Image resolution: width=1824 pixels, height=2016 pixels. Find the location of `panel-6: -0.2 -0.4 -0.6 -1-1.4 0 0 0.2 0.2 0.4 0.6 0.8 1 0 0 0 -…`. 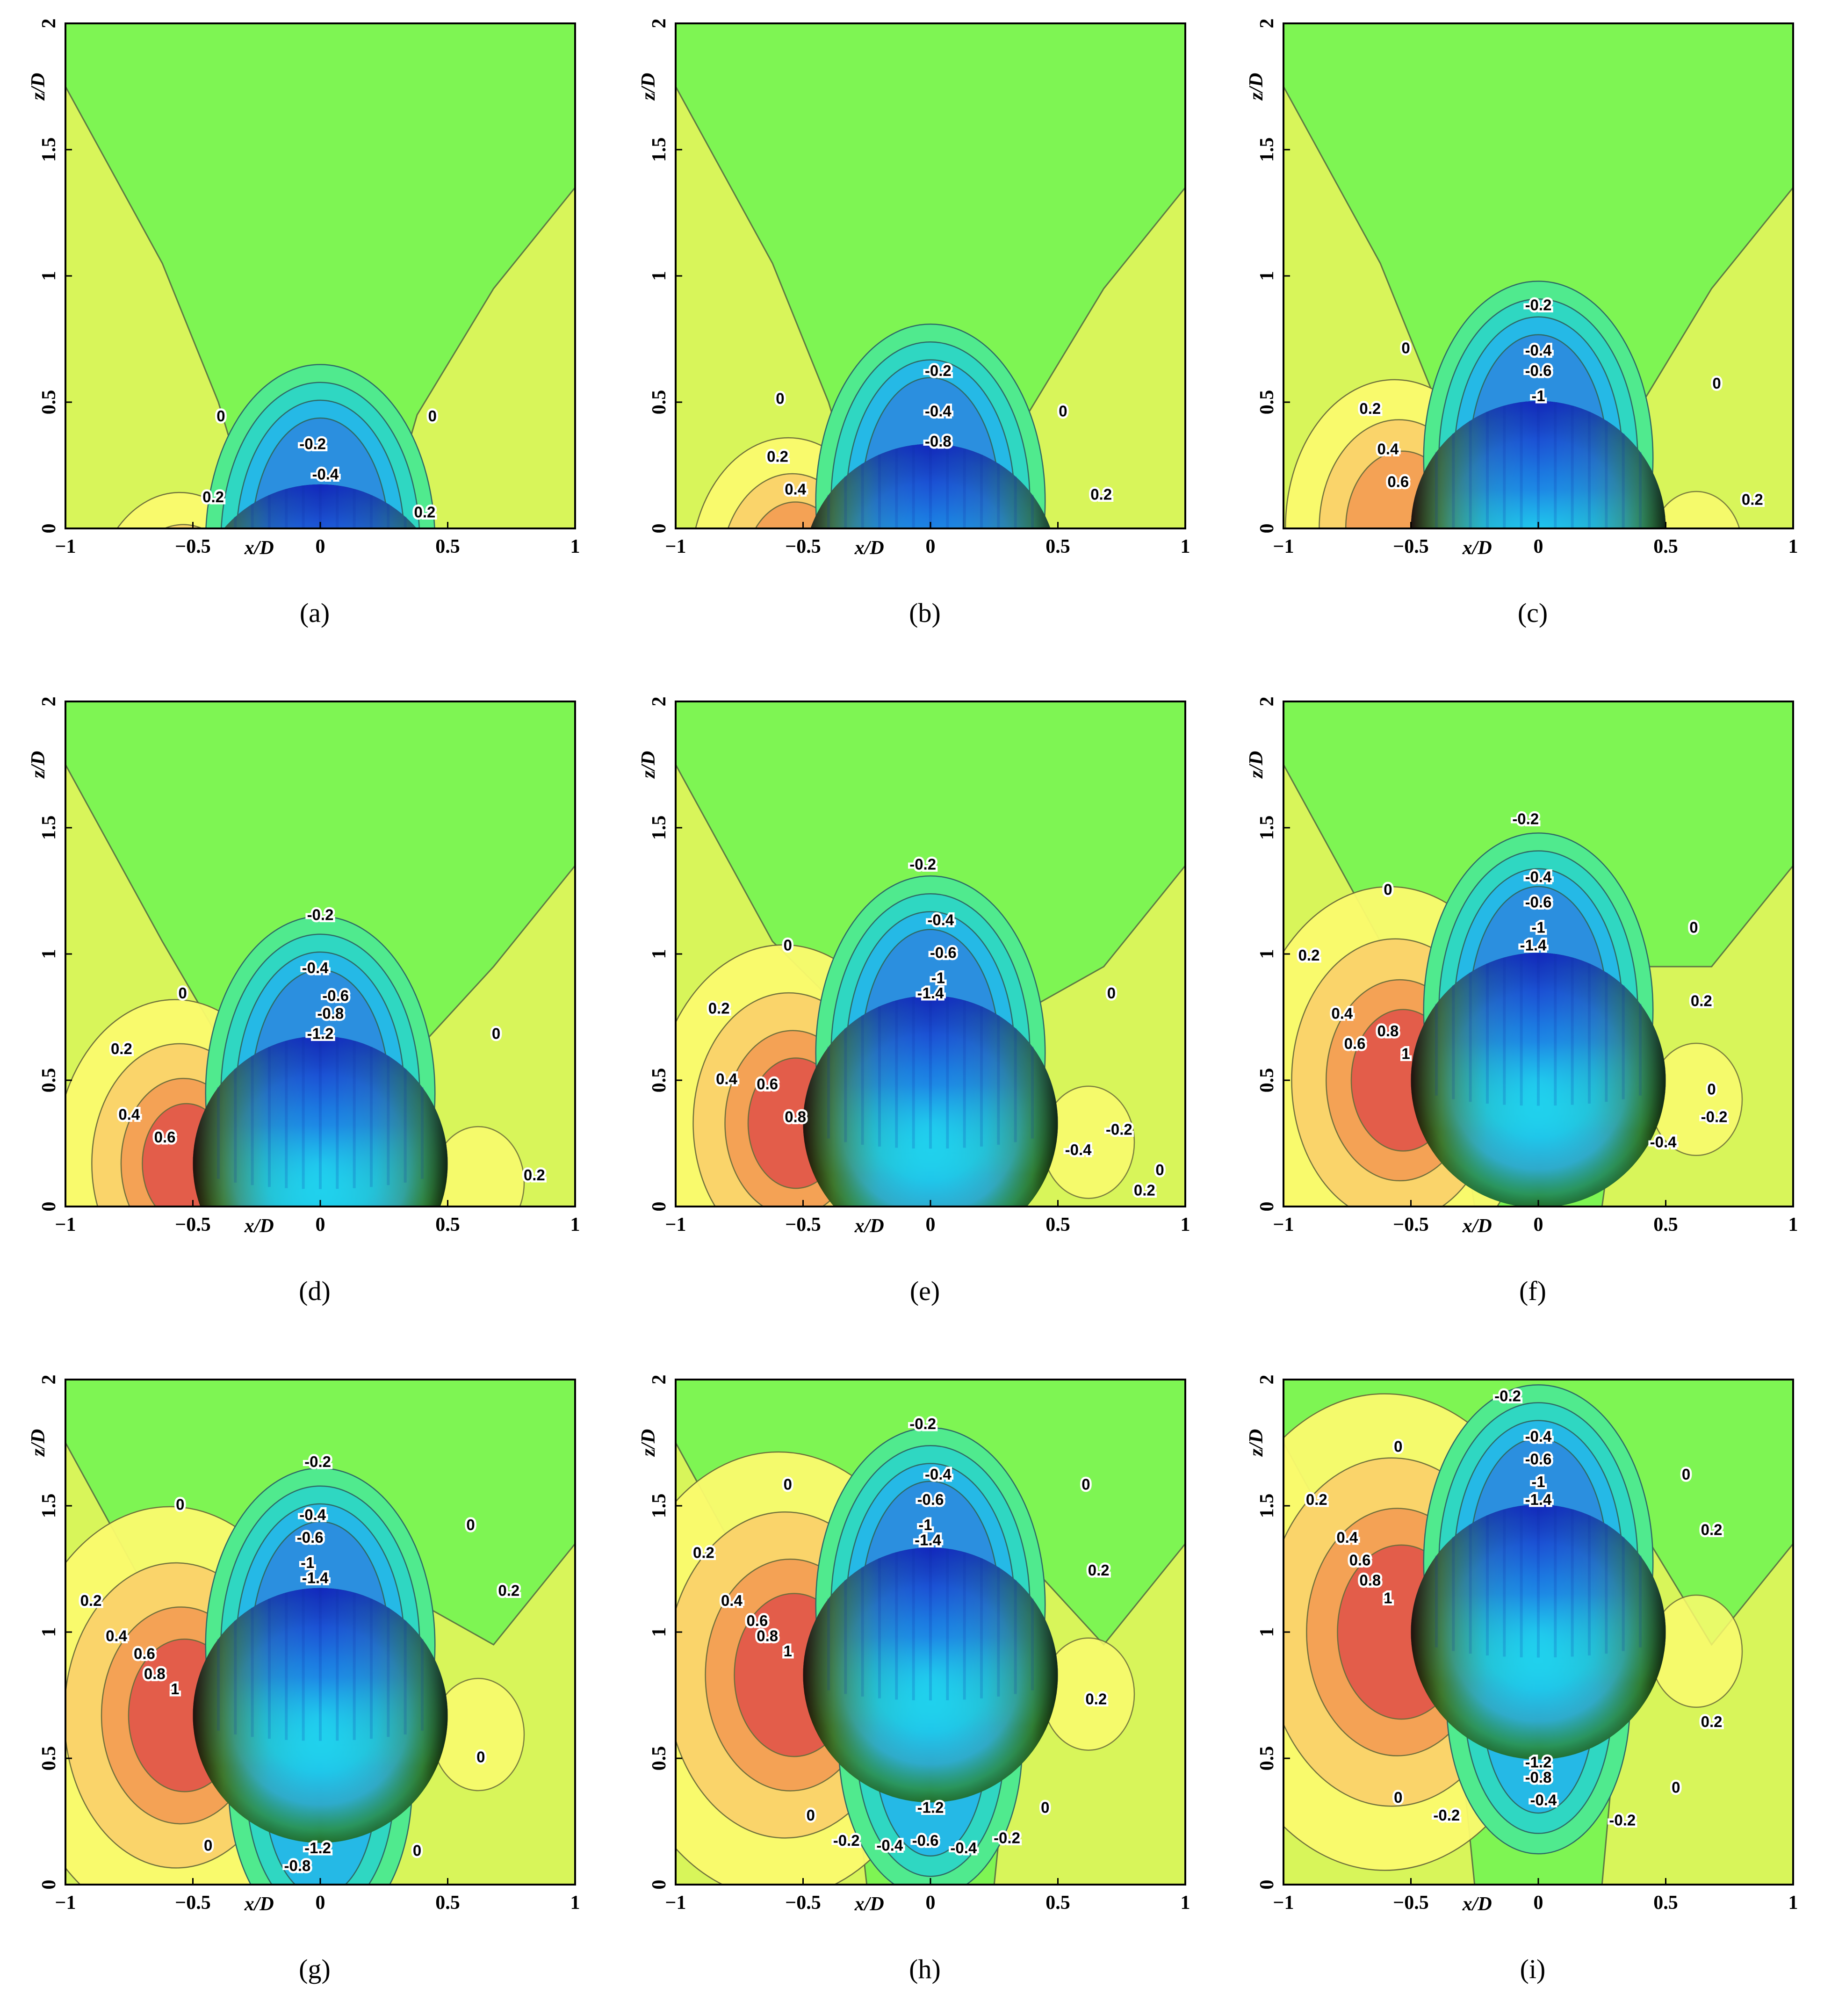

panel-6: -0.2 -0.4 -0.6 -1-1.4 0 0 0.2 0.2 0.4 0.6 0.8 1 0 0 0 -… is located at coordinates (304, 1680).